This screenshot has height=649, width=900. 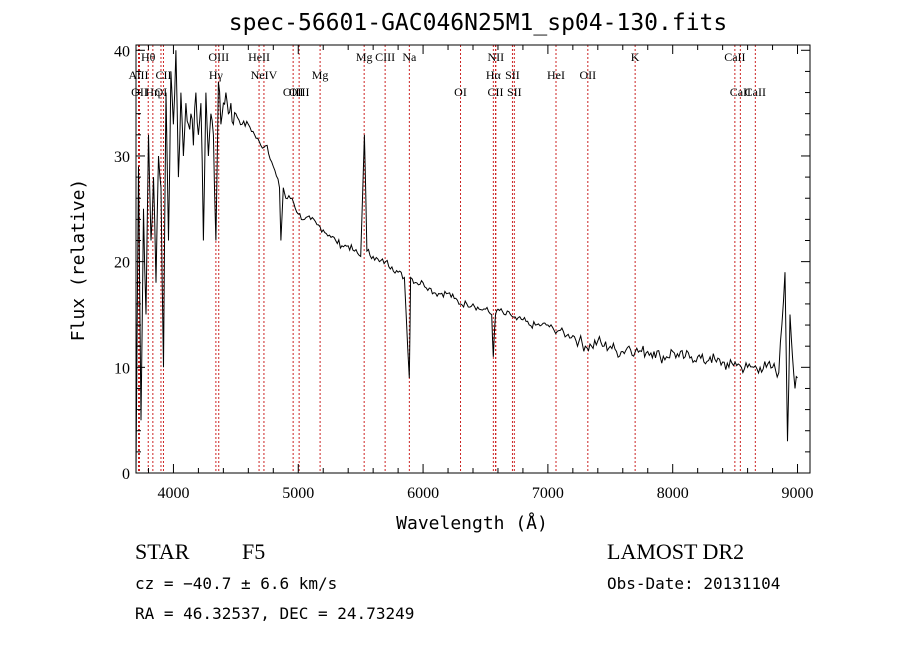 I want to click on line-label: Hθ, so click(x=148, y=57).